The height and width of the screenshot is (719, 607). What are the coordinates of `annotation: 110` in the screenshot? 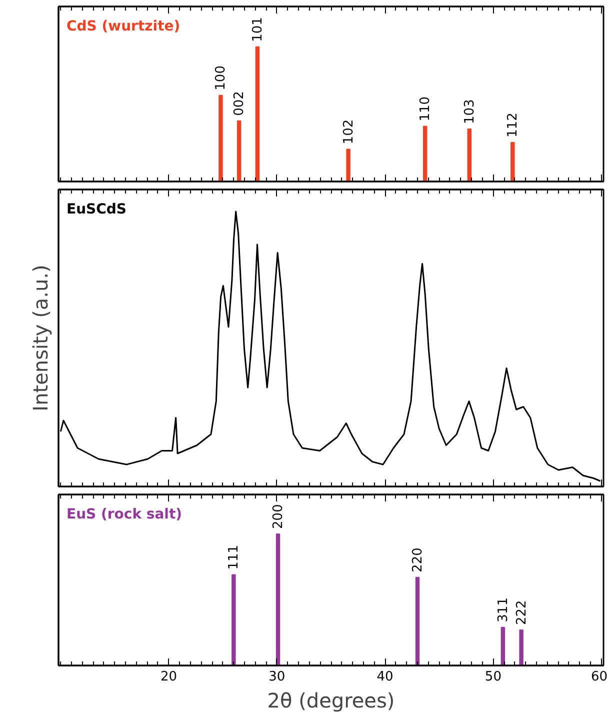 It's located at (426, 109).